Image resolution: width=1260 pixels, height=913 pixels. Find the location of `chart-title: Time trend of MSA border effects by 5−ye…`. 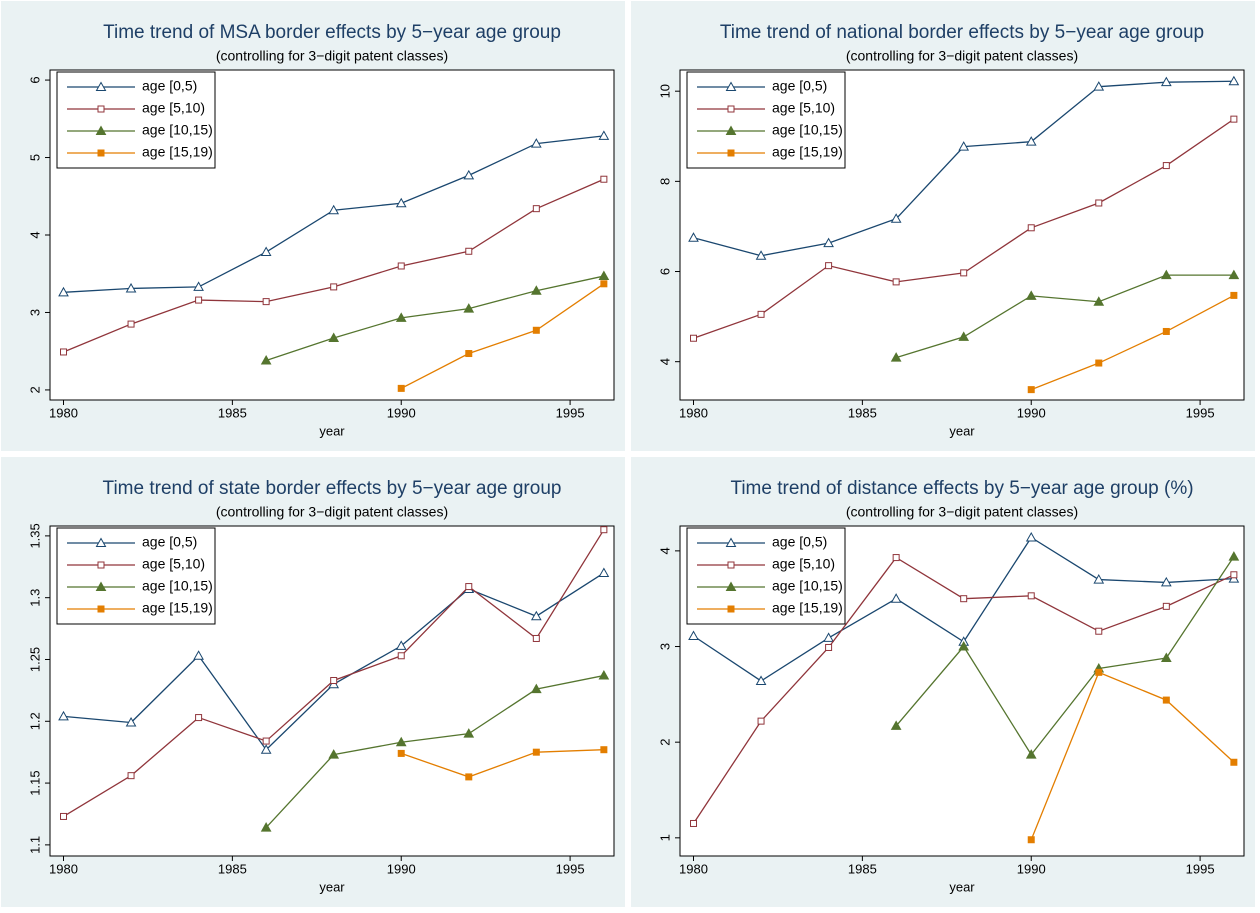

chart-title: Time trend of MSA border effects by 5−ye… is located at coordinates (332, 32).